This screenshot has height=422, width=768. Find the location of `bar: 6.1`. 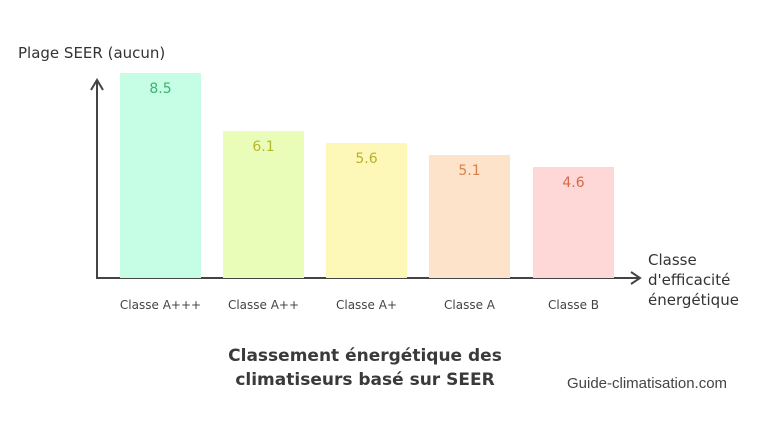

bar: 6.1 is located at coordinates (263, 204).